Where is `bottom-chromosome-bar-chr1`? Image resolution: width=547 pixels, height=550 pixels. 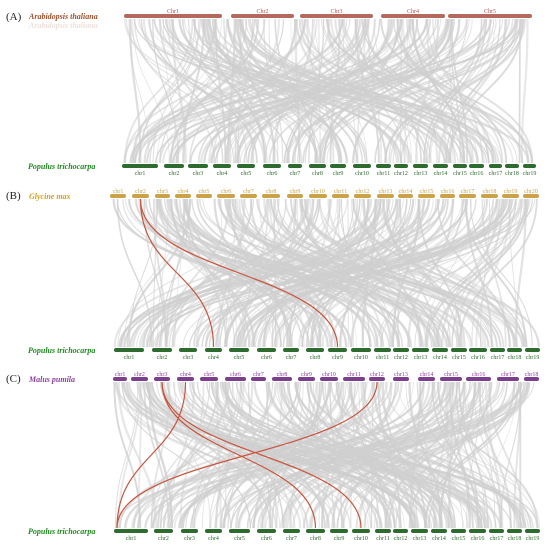
bottom-chromosome-bar-chr1 is located at coordinates (129, 350).